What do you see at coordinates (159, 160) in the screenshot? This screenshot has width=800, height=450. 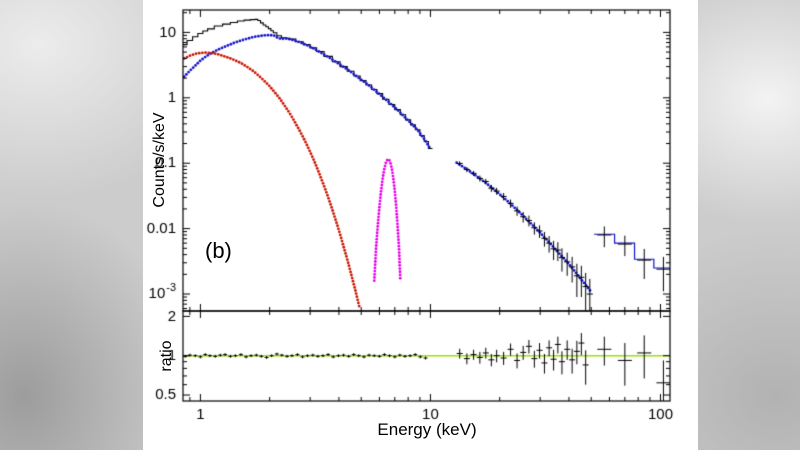 I see `y-axis-label-counts: Counts/s/keV` at bounding box center [159, 160].